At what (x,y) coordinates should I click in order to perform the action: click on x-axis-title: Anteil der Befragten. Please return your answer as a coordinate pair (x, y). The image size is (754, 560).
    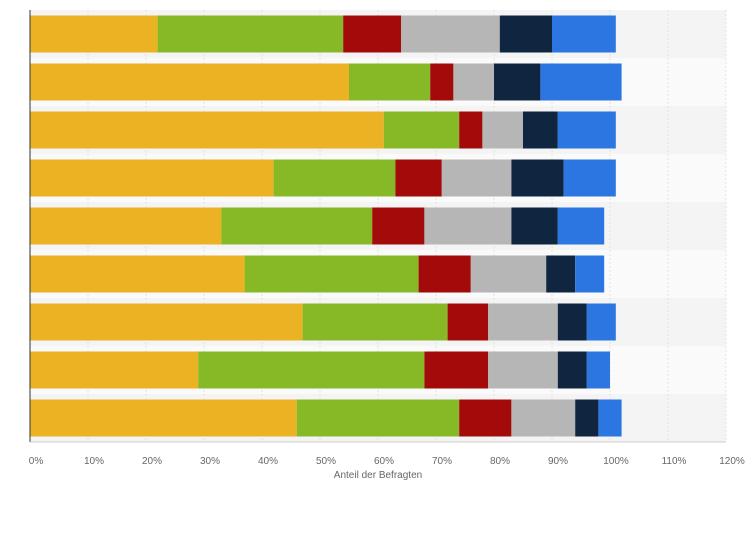
    Looking at the image, I should click on (378, 475).